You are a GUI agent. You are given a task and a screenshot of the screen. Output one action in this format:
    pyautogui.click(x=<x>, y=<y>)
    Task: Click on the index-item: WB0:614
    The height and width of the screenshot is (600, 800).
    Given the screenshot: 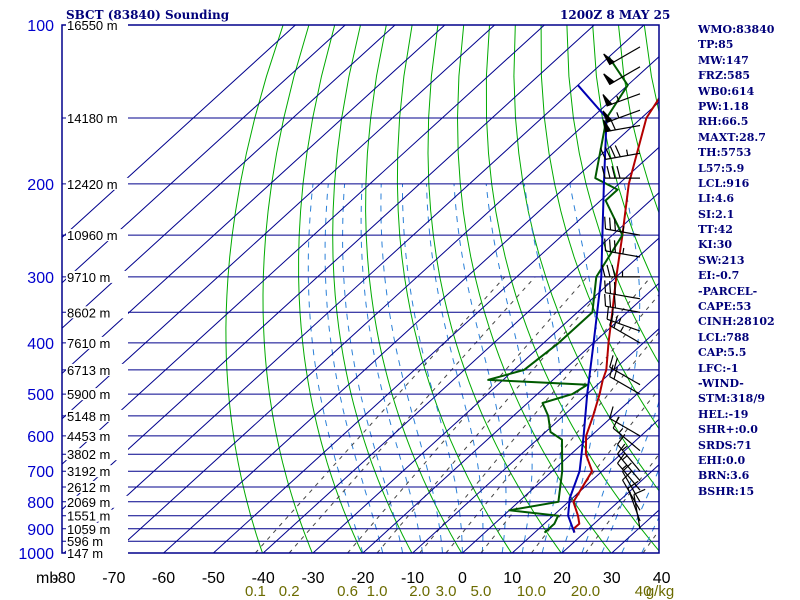 What is the action you would take?
    pyautogui.click(x=726, y=91)
    